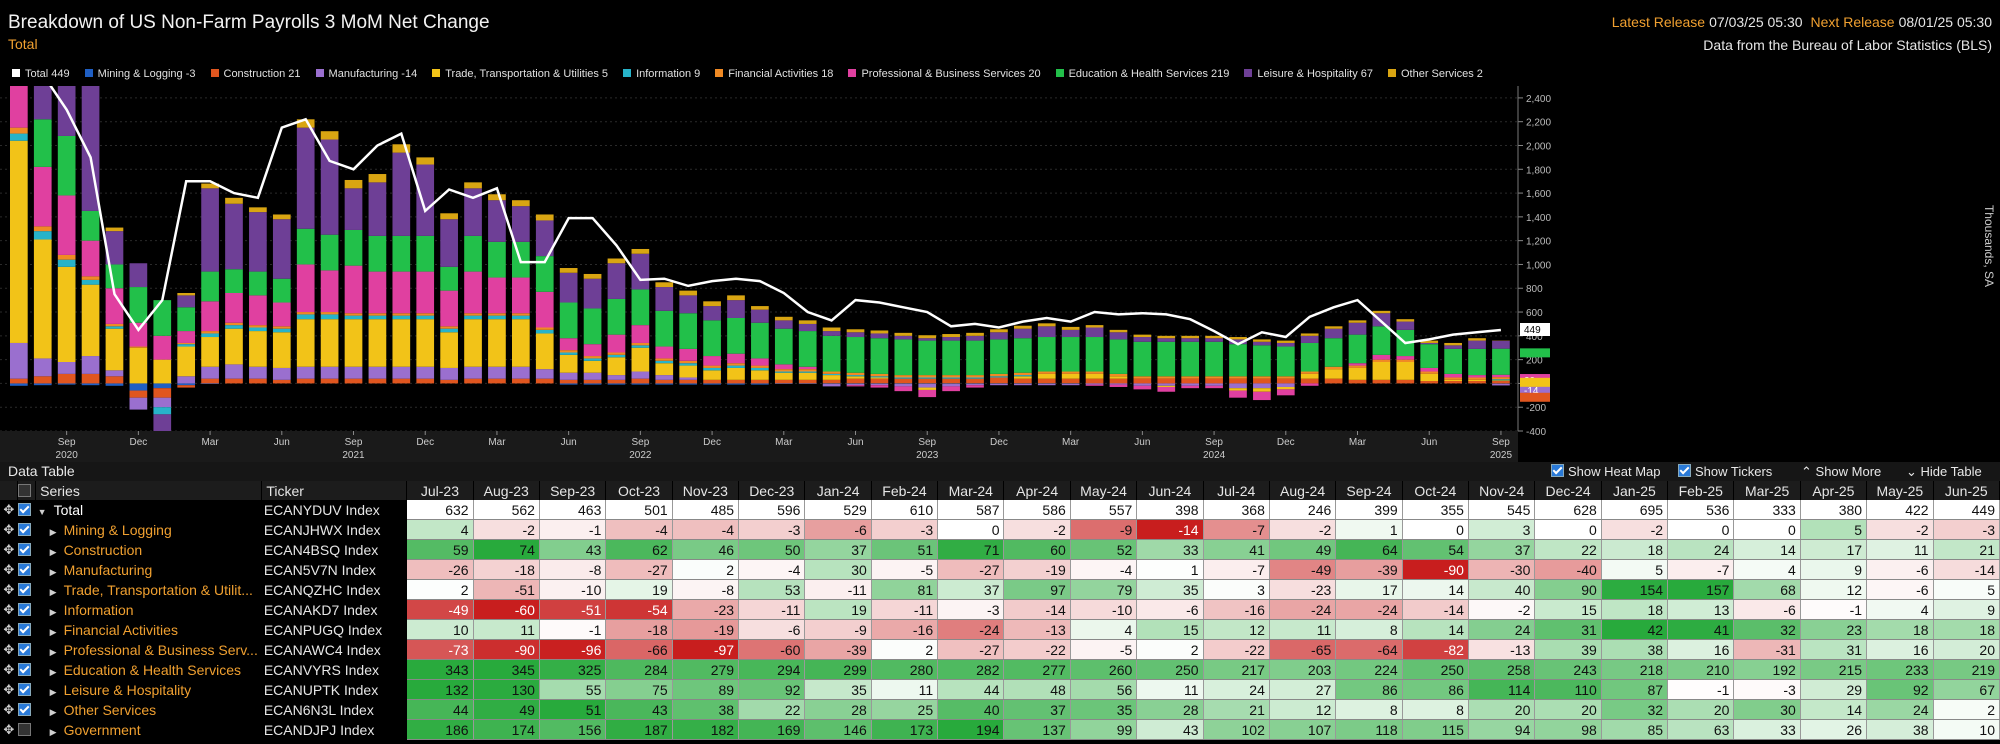 This screenshot has width=2000, height=744. What do you see at coordinates (440, 490) in the screenshot?
I see `column-header-month: Jul-23` at bounding box center [440, 490].